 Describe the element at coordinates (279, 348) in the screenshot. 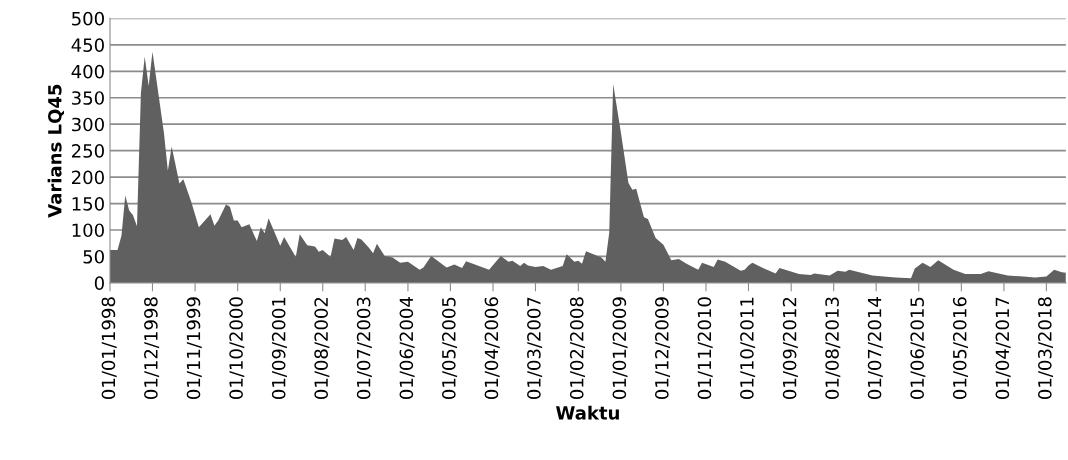

I see `x-tick-label: 01/09/2001` at that location.